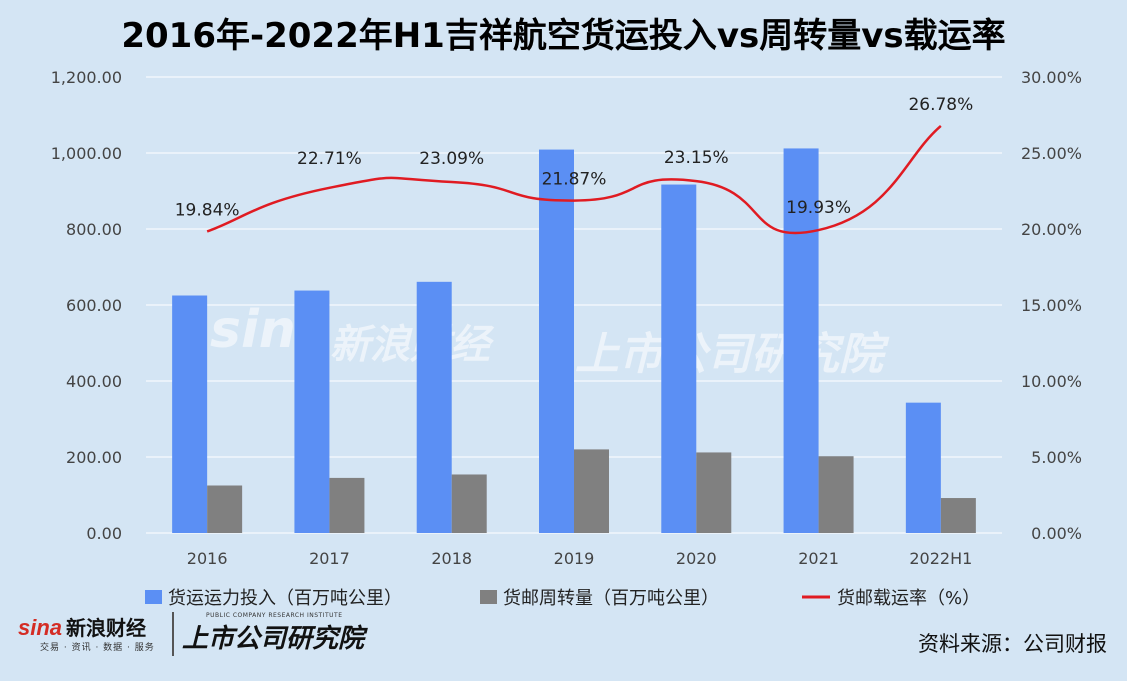 This screenshot has width=1127, height=681. Describe the element at coordinates (173, 634) in the screenshot. I see `logo-divider` at that location.